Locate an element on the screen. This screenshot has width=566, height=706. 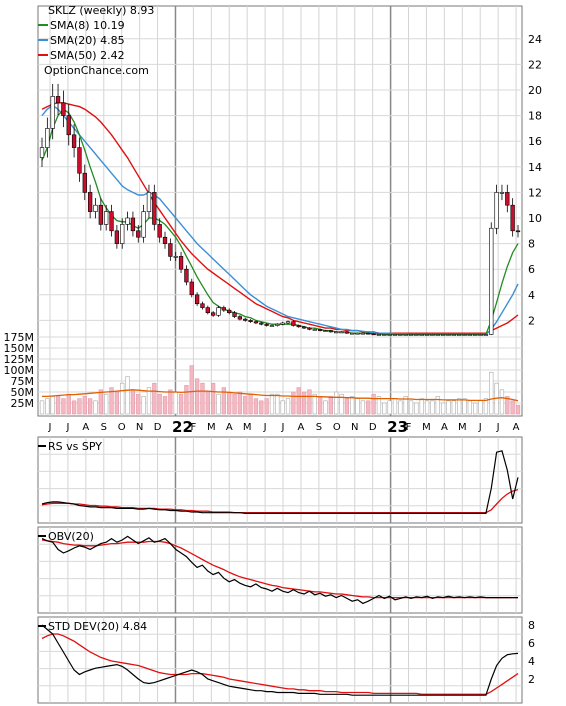
x-month-label: D is located at coordinates (373, 427).